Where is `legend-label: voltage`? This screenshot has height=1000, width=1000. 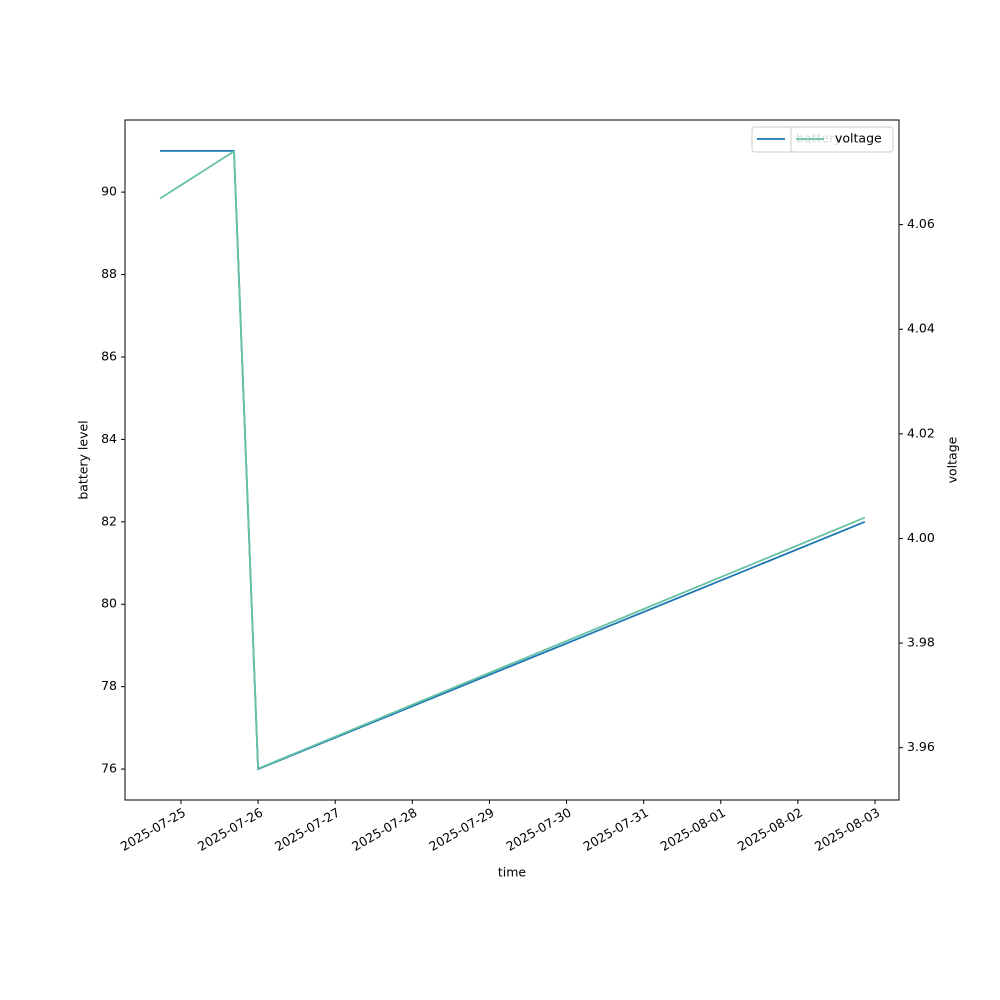
legend-label: voltage is located at coordinates (858, 138).